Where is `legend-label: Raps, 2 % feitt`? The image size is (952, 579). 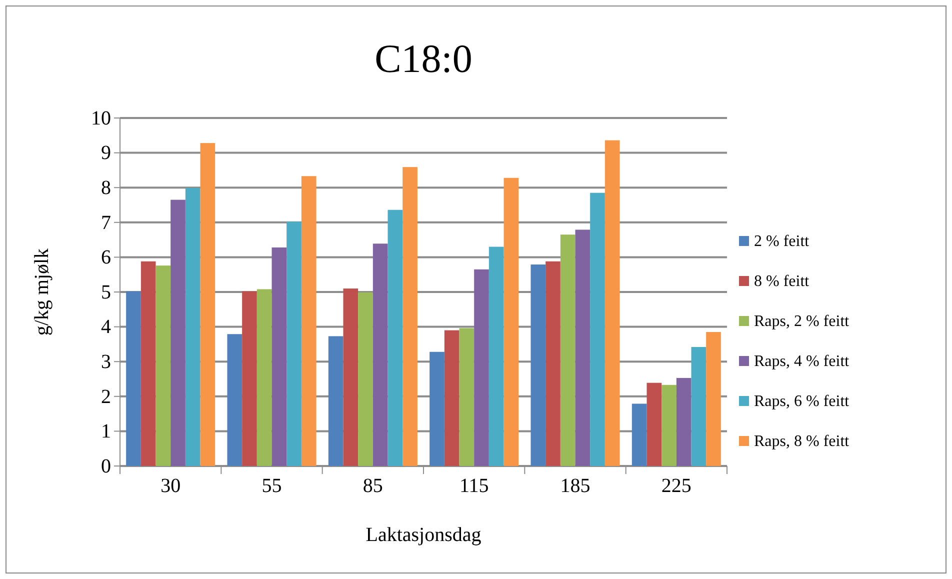 legend-label: Raps, 2 % feitt is located at coordinates (802, 321).